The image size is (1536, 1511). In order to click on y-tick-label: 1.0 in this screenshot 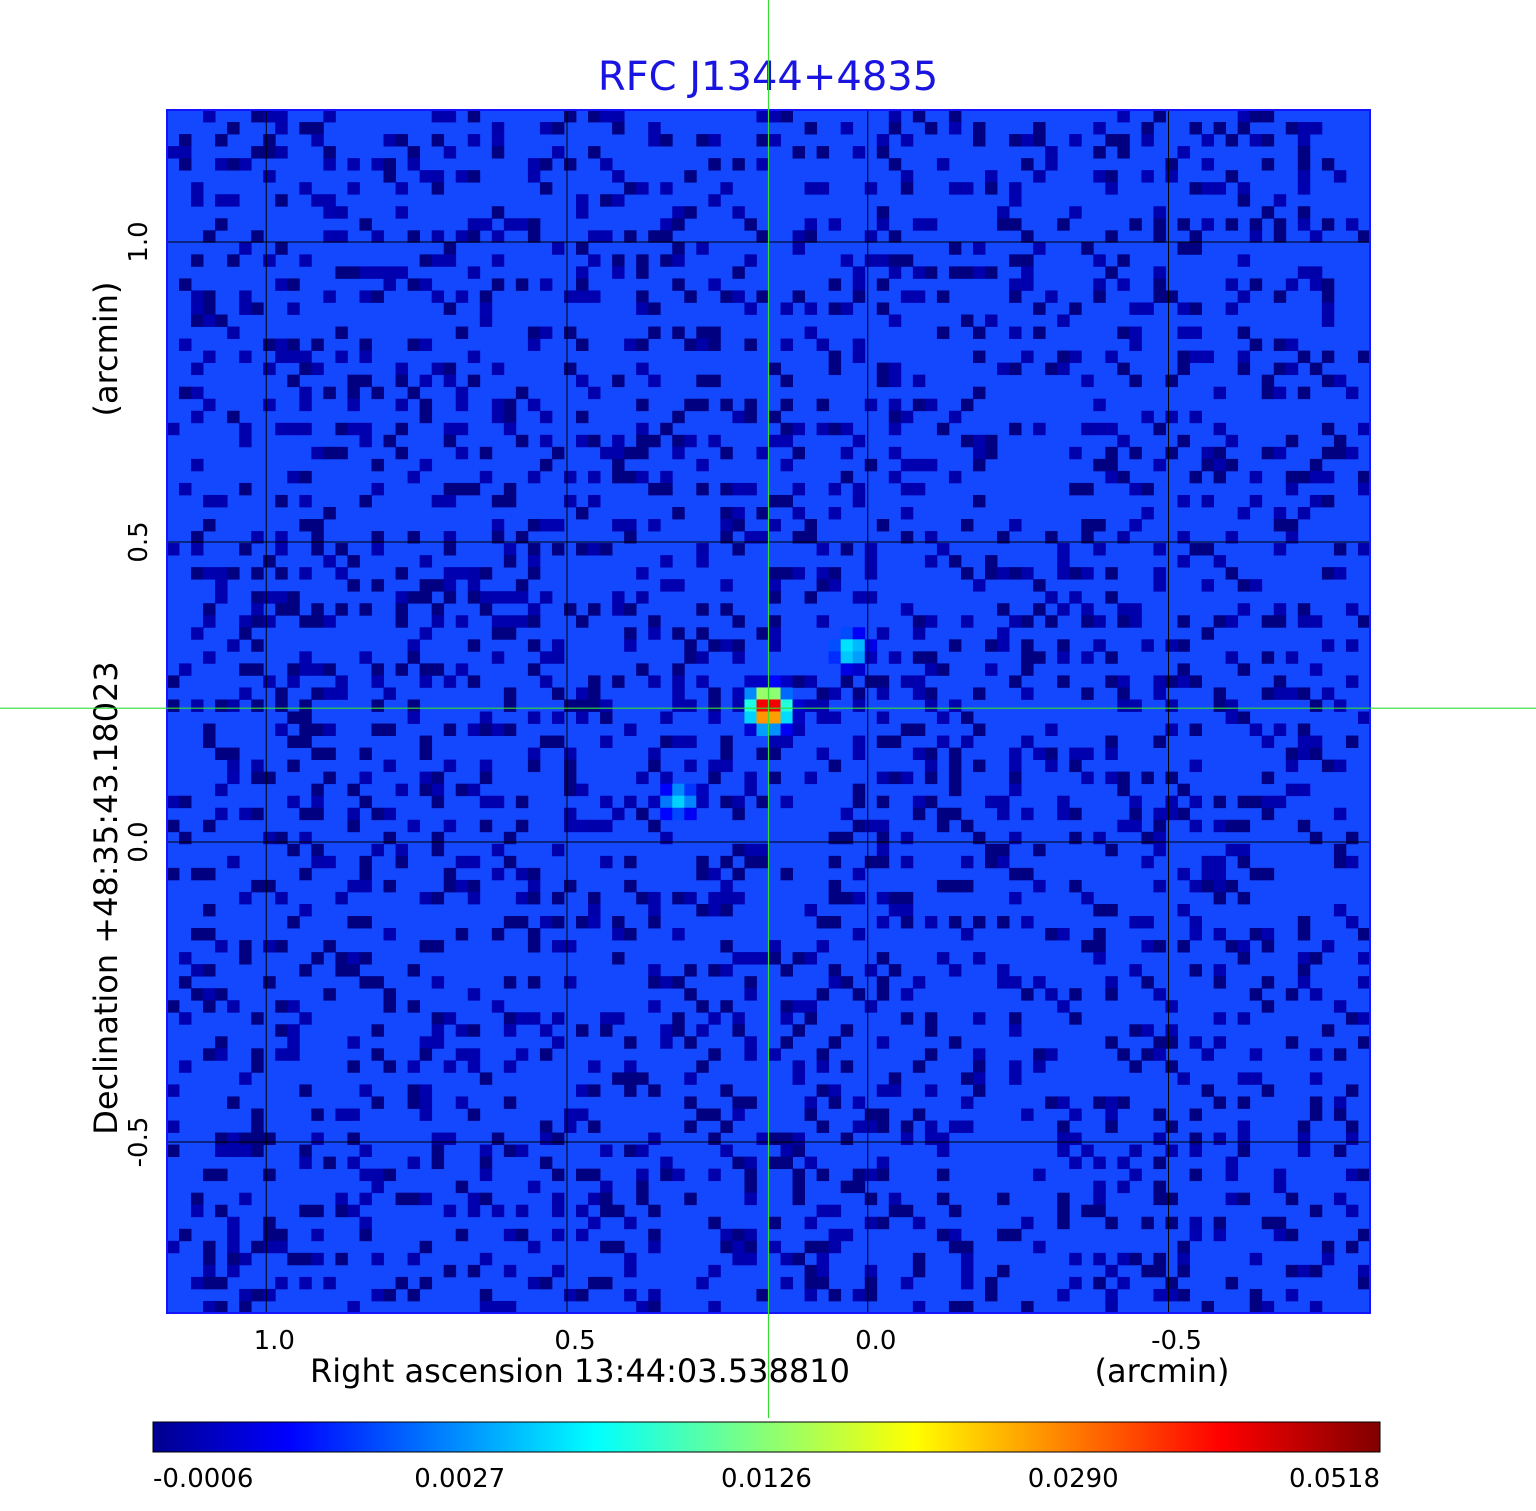, I will do `click(139, 241)`.